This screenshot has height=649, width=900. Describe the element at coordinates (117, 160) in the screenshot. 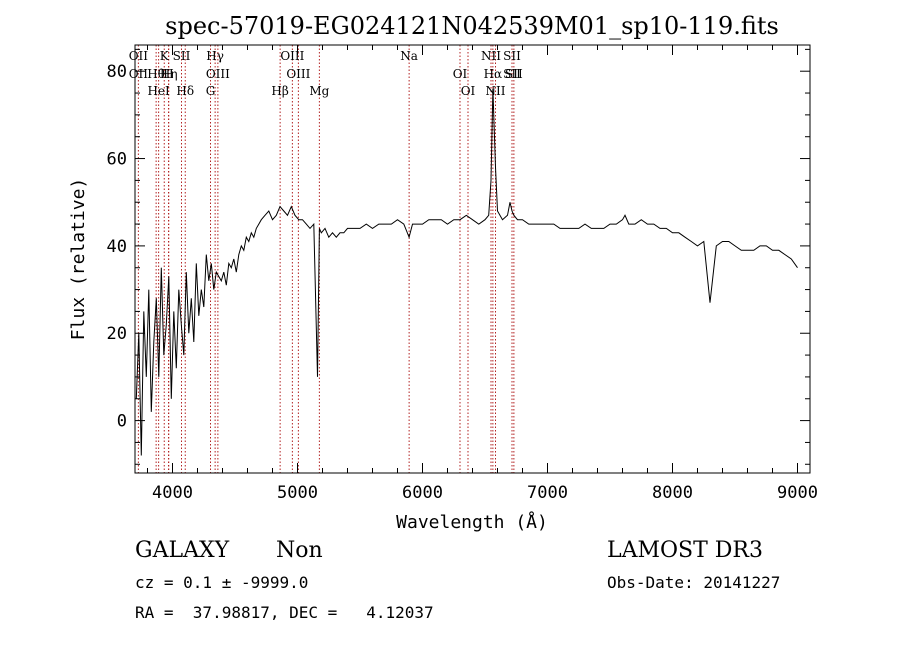

I see `y-tick-label: 60` at that location.